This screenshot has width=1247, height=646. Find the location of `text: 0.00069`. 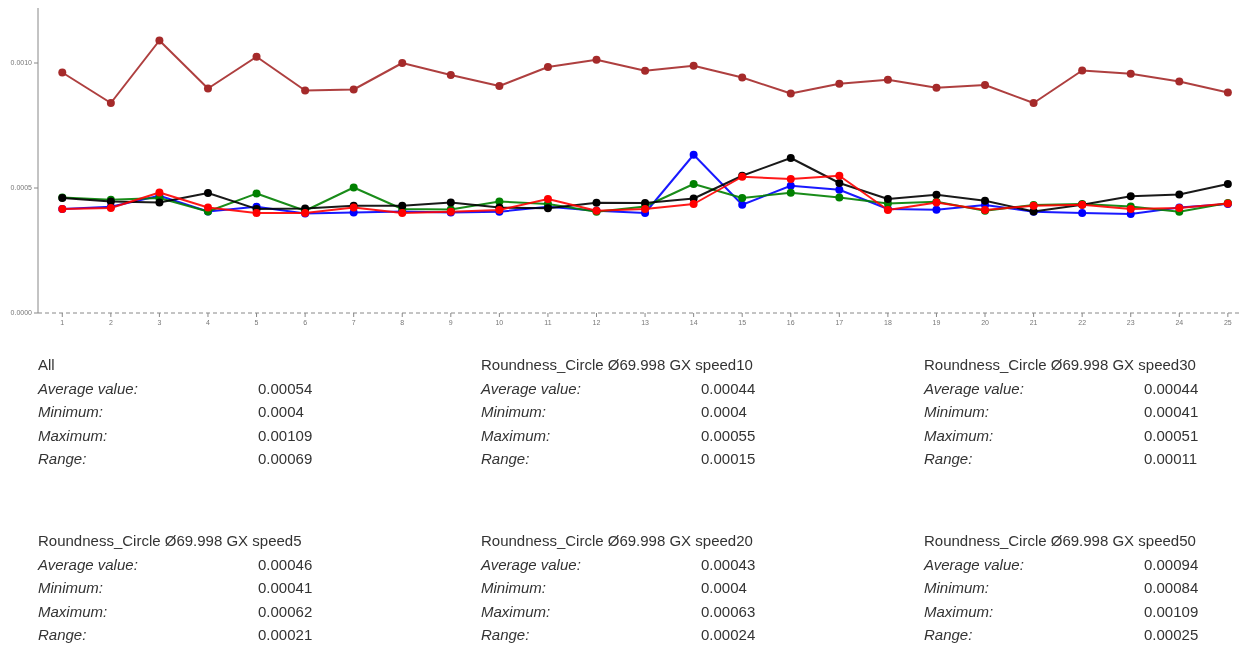

text: 0.00069 is located at coordinates (285, 458).